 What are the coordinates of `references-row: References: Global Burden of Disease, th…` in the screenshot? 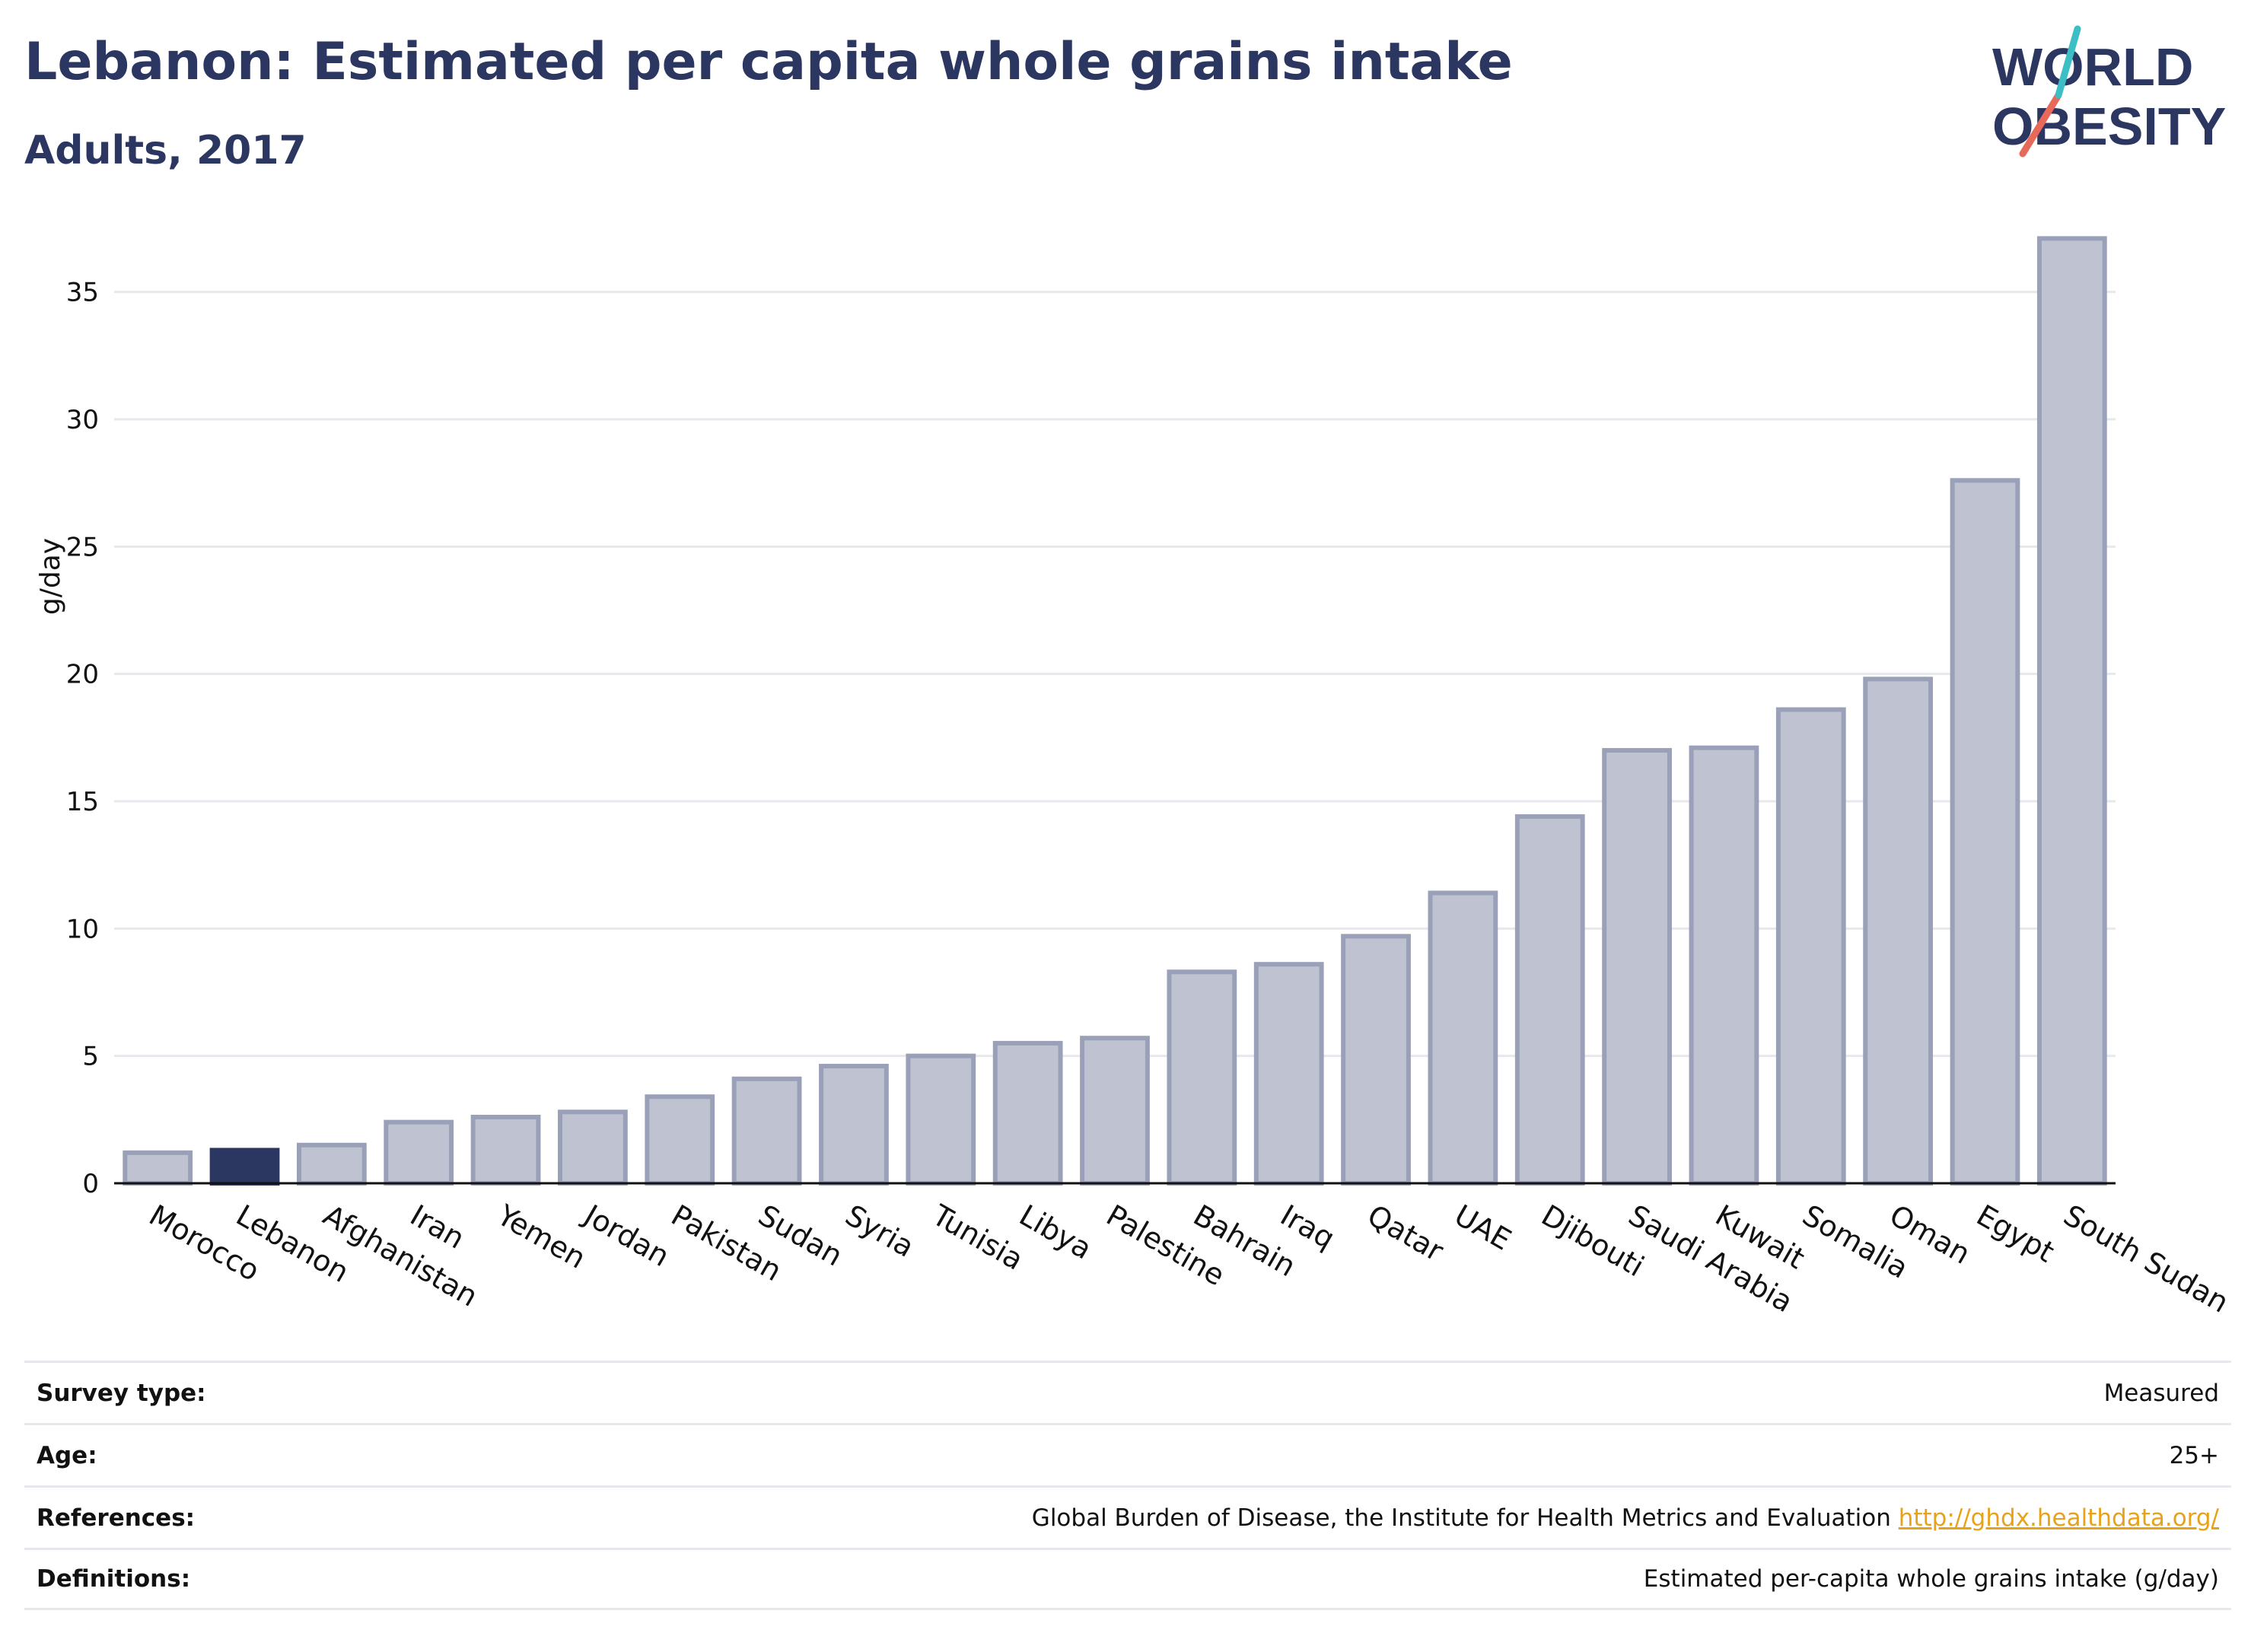 It's located at (1127, 1516).